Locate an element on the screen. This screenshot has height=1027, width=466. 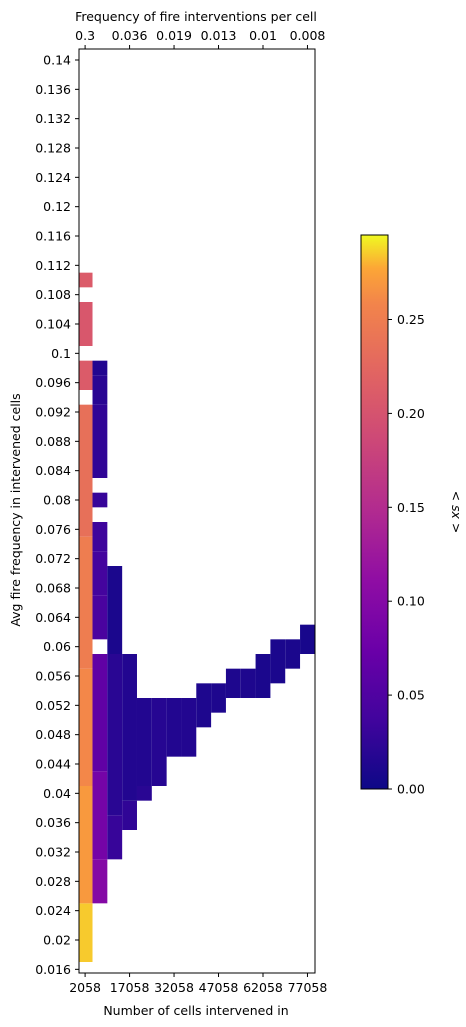
y-tick-label: 0.116 is located at coordinates (53, 236).